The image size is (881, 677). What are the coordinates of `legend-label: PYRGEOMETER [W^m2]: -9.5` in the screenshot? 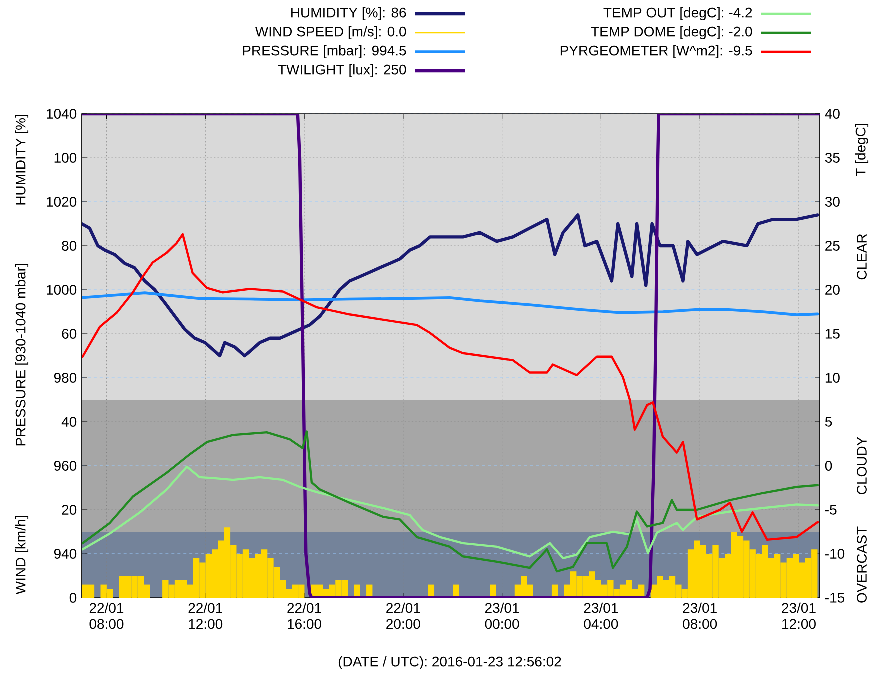 It's located at (656, 52).